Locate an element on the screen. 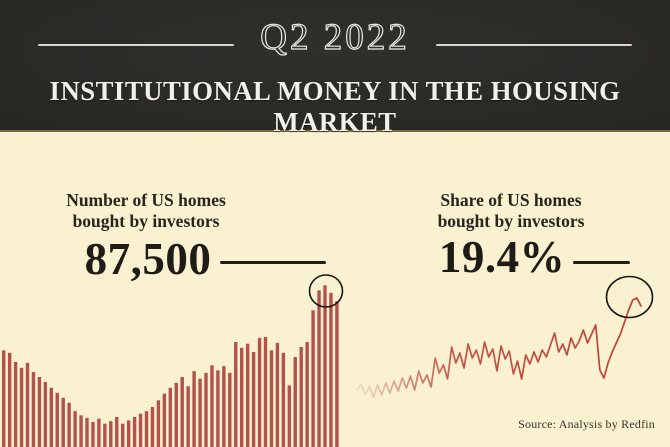  period-label: Q2 2022 is located at coordinates (335, 37).